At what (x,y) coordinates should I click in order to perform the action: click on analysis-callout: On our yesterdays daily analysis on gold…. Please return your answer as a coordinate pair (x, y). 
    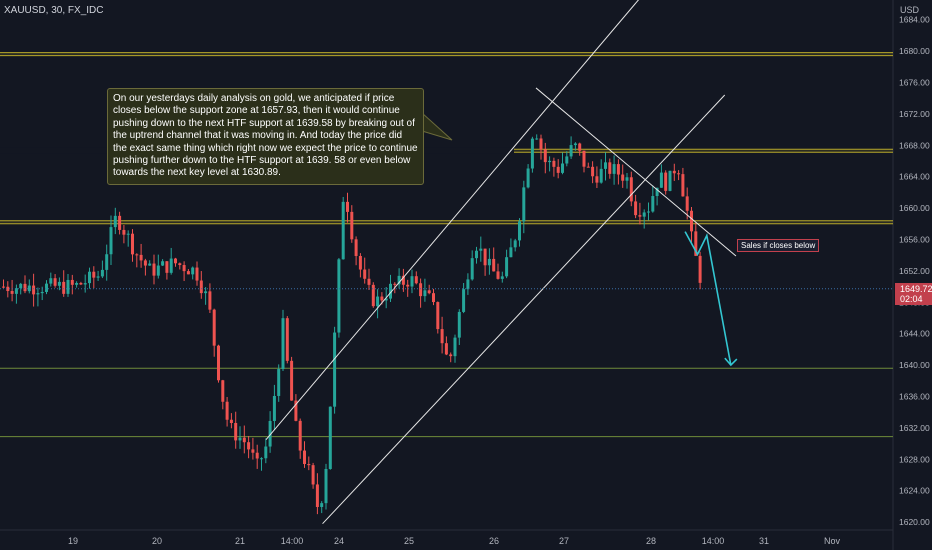
    Looking at the image, I should click on (265, 136).